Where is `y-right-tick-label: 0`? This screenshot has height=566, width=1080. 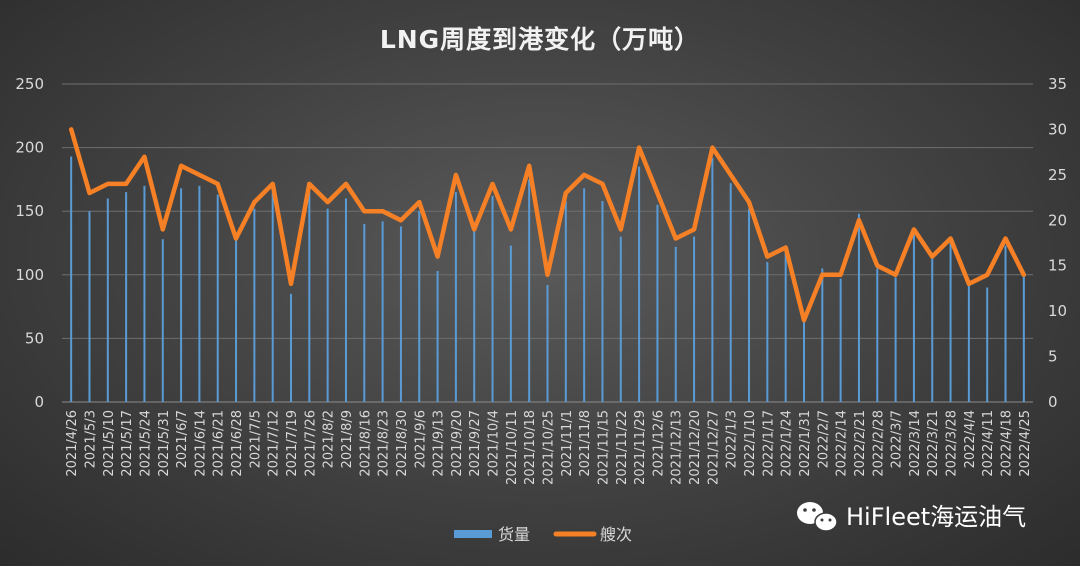
y-right-tick-label: 0 is located at coordinates (1053, 402).